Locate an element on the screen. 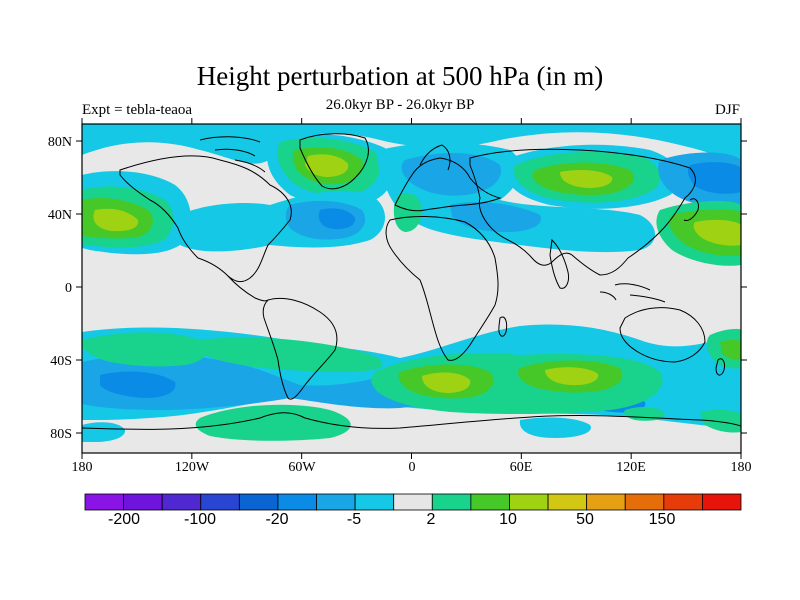  colorbar-label: -100 is located at coordinates (200, 519).